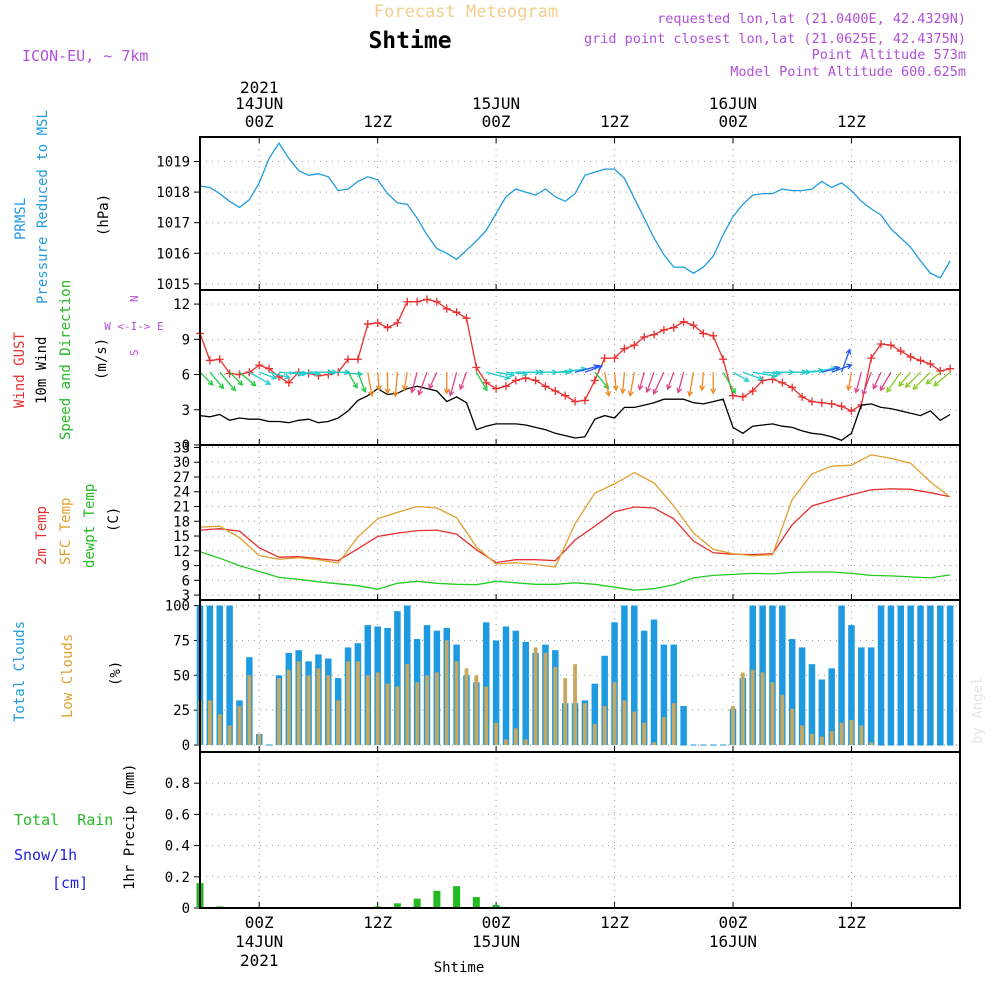 The width and height of the screenshot is (1000, 1004). What do you see at coordinates (496, 941) in the screenshot?
I see `bottom-date-label: 15JUN` at bounding box center [496, 941].